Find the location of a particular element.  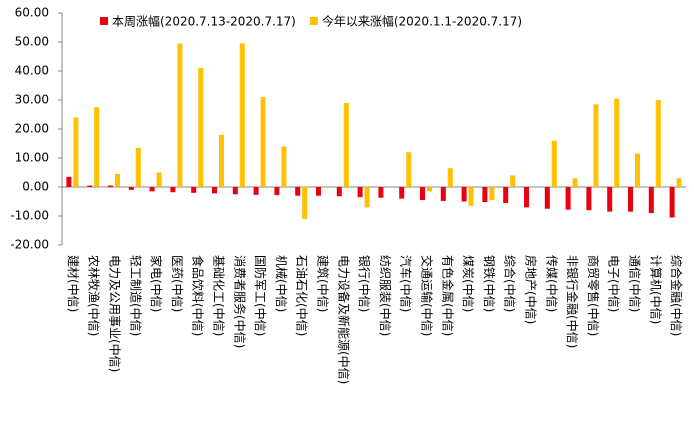

x-tick-label: 电力及公用事业(中信) is located at coordinates (115, 313).